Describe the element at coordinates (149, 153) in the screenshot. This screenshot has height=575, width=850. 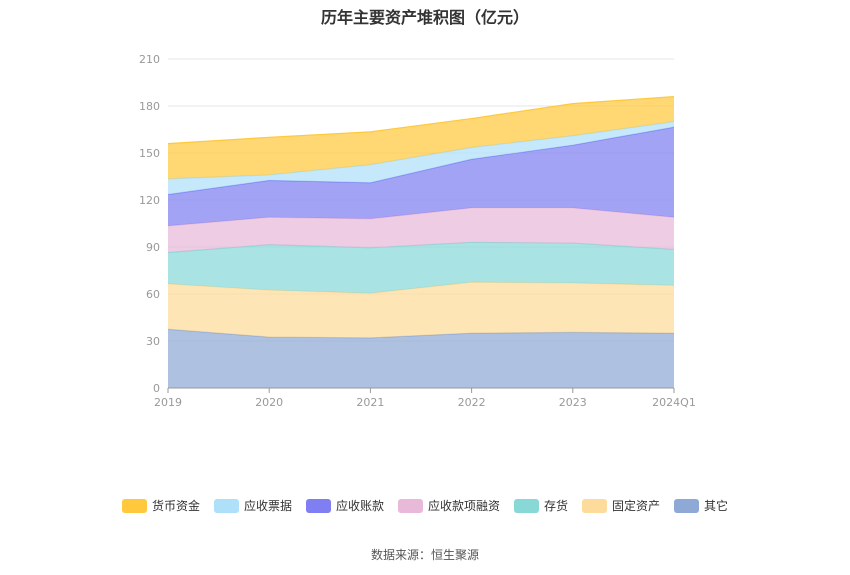
I see `y-tick-label: 150` at that location.